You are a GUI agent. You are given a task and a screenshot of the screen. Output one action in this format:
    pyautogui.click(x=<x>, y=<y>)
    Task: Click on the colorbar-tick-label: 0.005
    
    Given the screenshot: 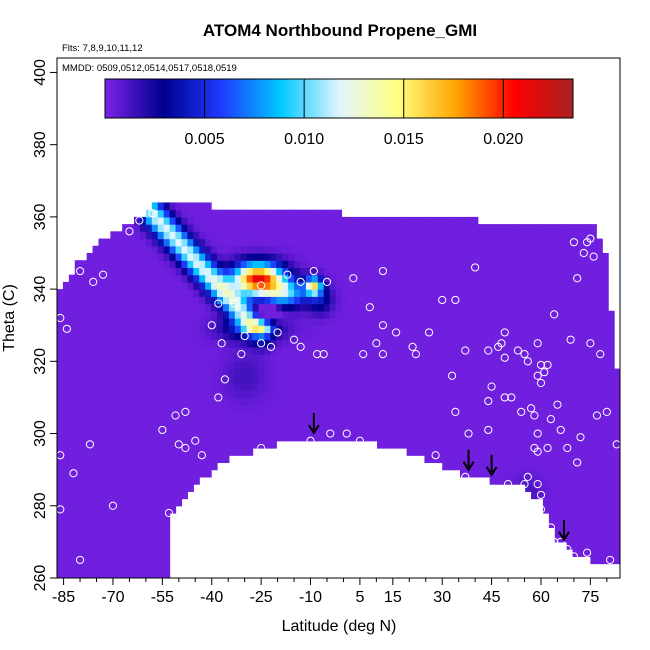 What is the action you would take?
    pyautogui.click(x=205, y=139)
    